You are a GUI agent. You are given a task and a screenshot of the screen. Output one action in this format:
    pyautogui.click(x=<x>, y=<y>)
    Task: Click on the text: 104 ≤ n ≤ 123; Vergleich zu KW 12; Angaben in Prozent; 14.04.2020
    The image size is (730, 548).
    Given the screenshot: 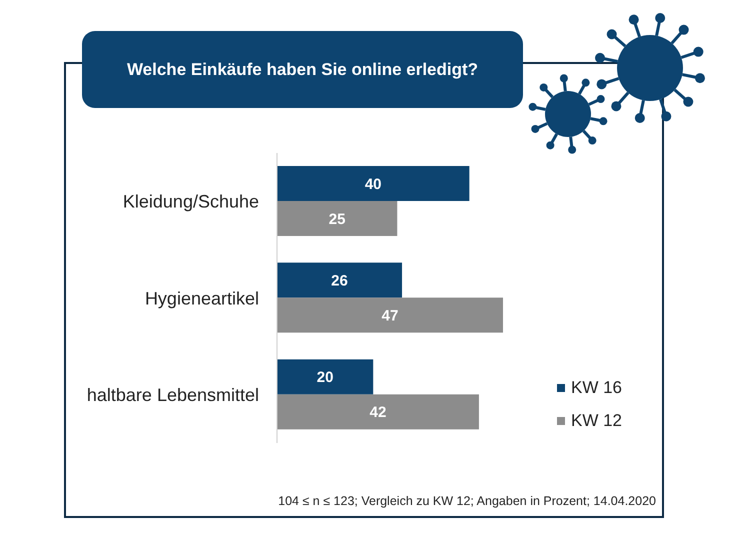 What is the action you would take?
    pyautogui.click(x=467, y=501)
    